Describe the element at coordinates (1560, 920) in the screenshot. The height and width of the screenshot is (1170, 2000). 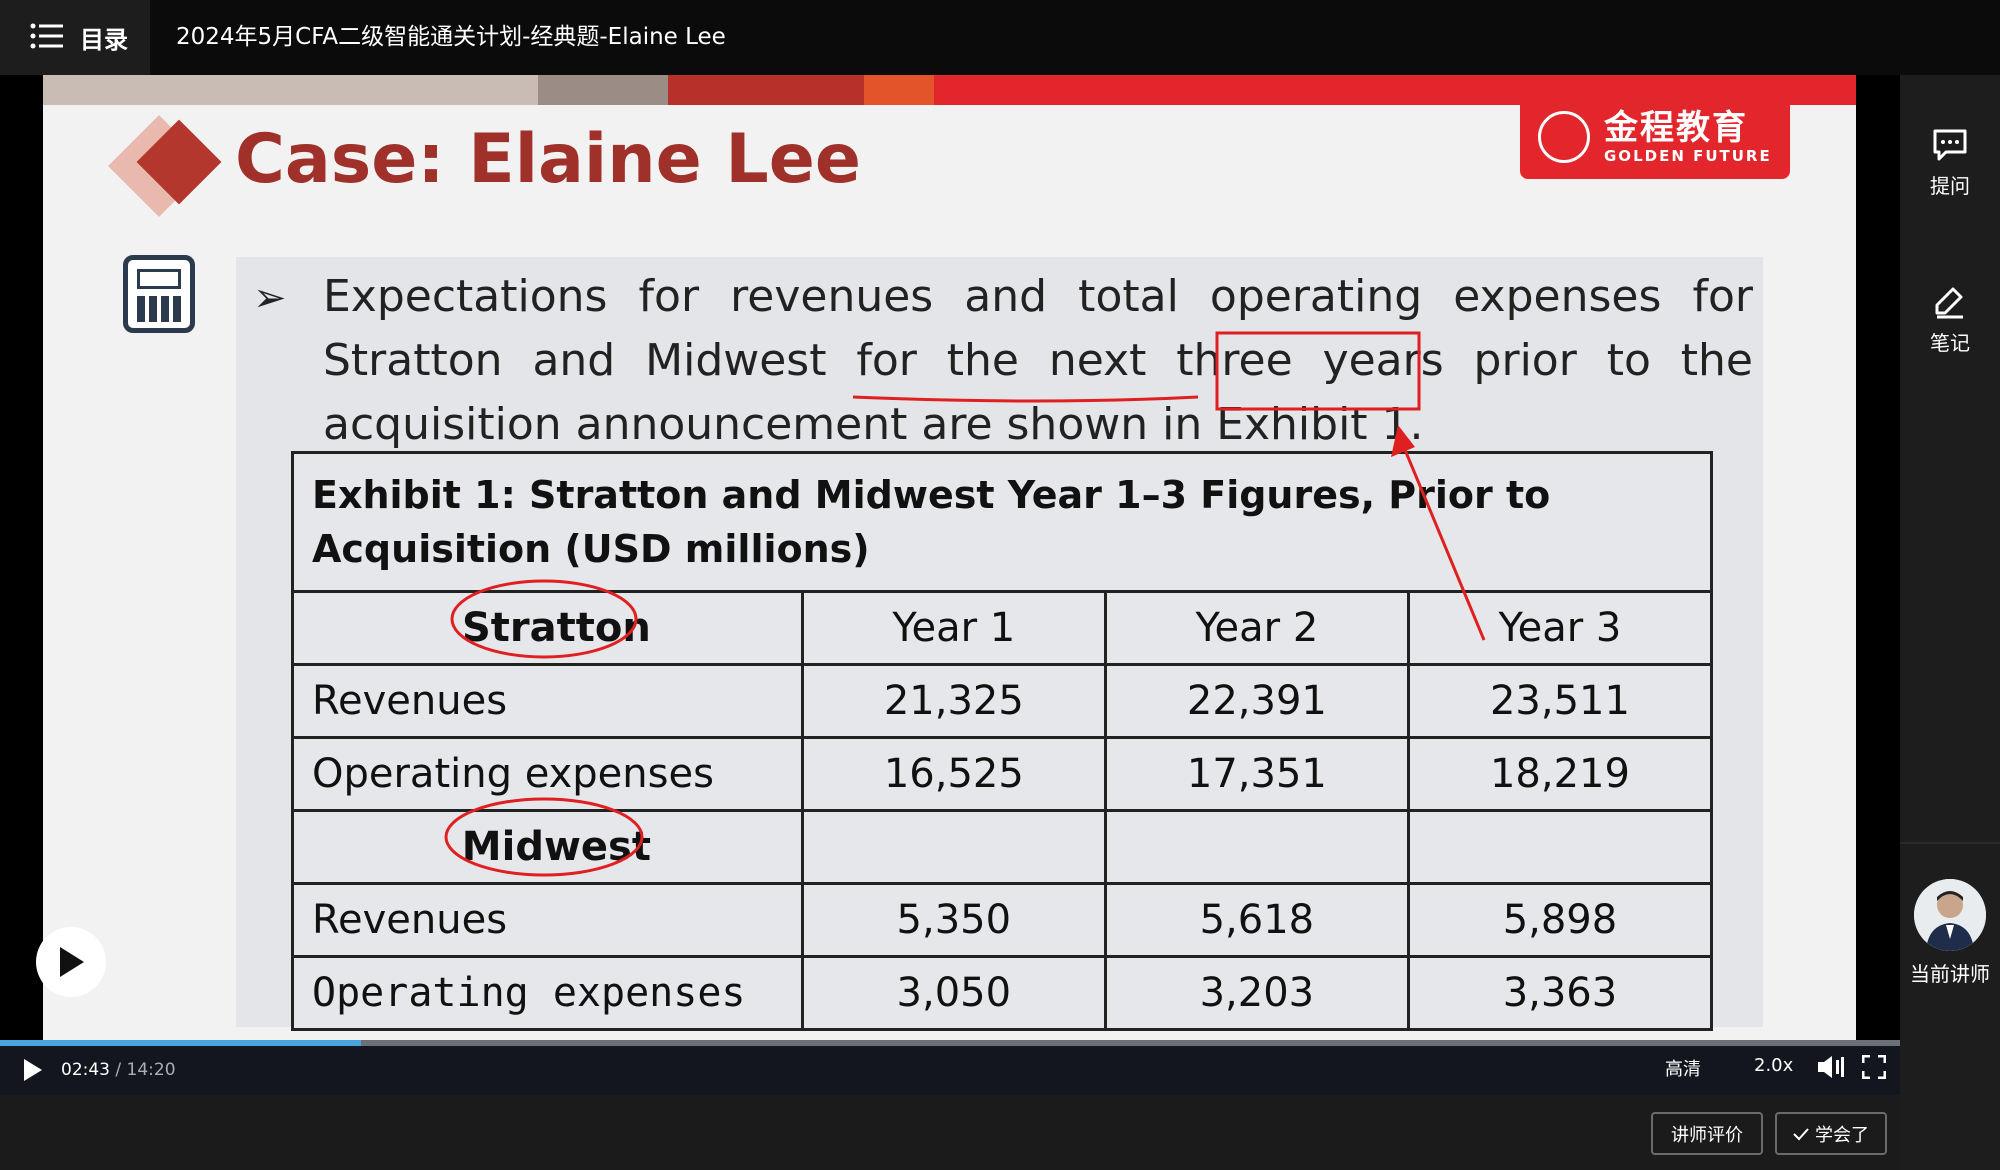
I see `cell-value: 5,898` at that location.